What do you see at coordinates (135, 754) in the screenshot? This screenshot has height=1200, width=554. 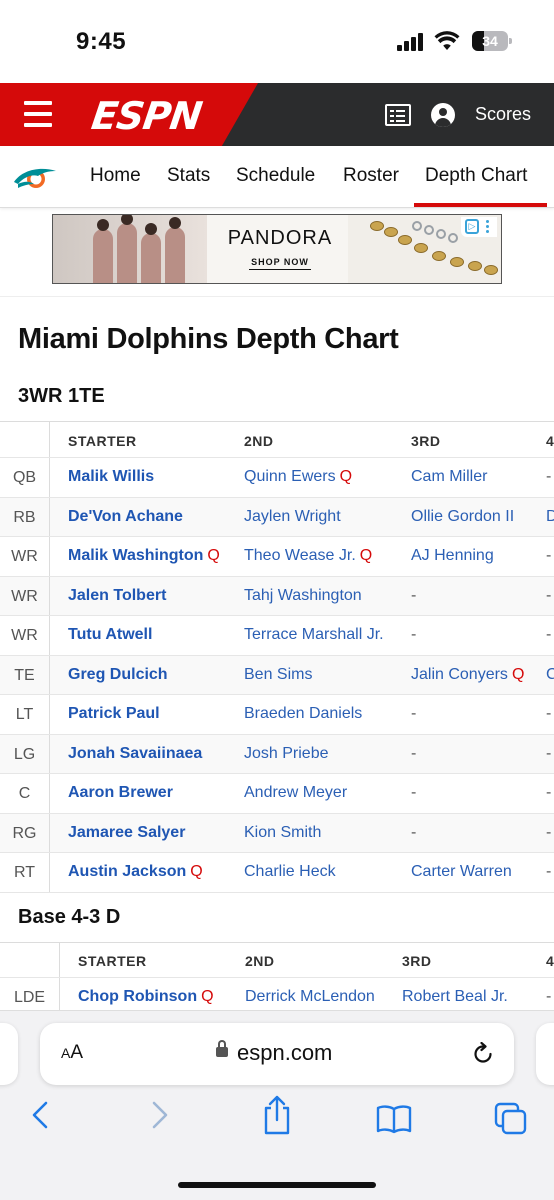 I see `player-link: Jonah Savaiinaea` at bounding box center [135, 754].